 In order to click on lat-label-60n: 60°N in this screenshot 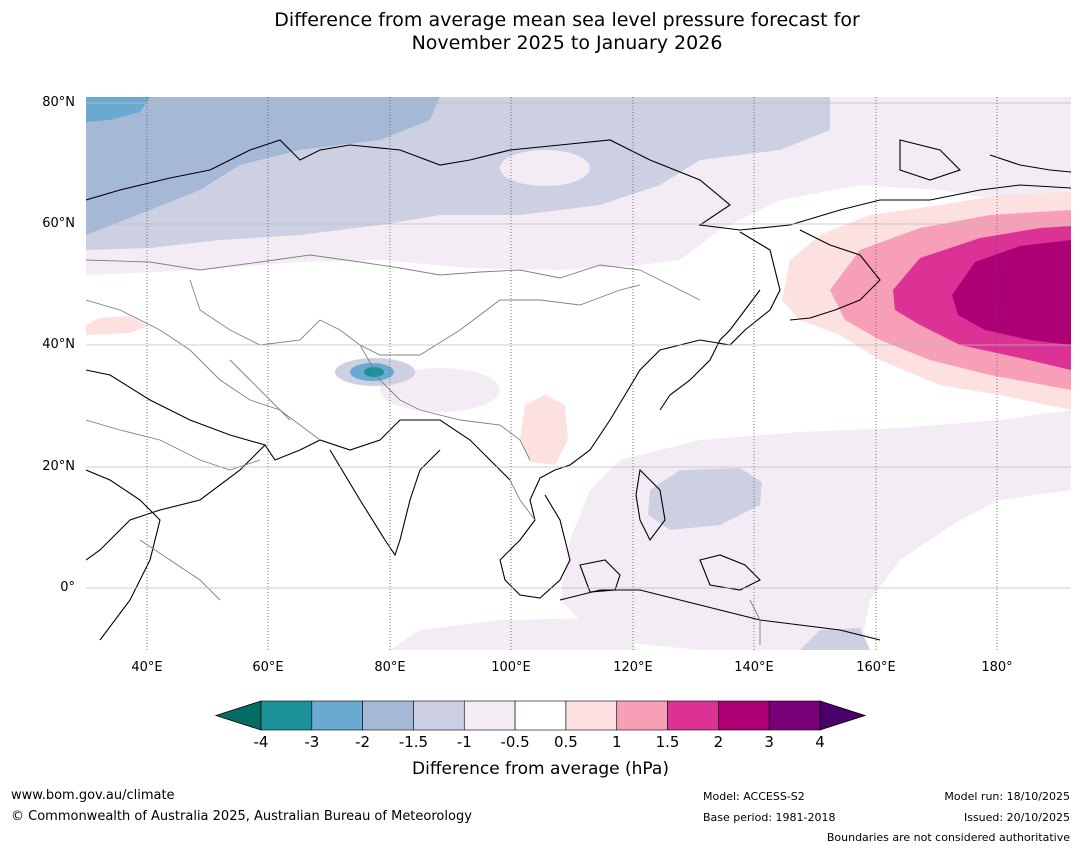, I will do `click(58, 223)`.